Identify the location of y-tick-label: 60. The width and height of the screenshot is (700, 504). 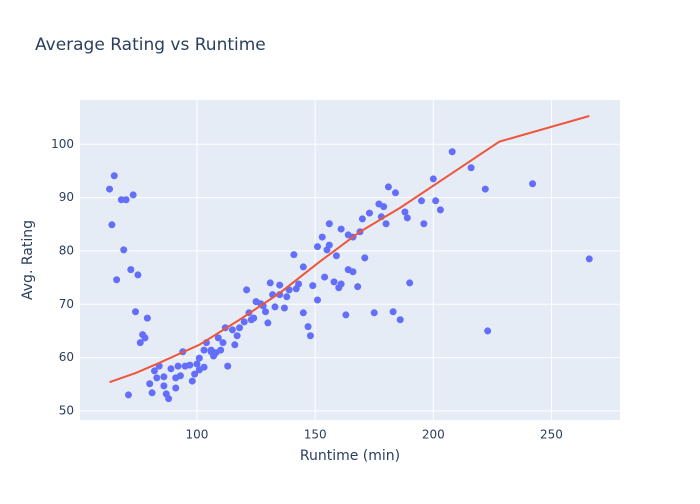
(66, 357).